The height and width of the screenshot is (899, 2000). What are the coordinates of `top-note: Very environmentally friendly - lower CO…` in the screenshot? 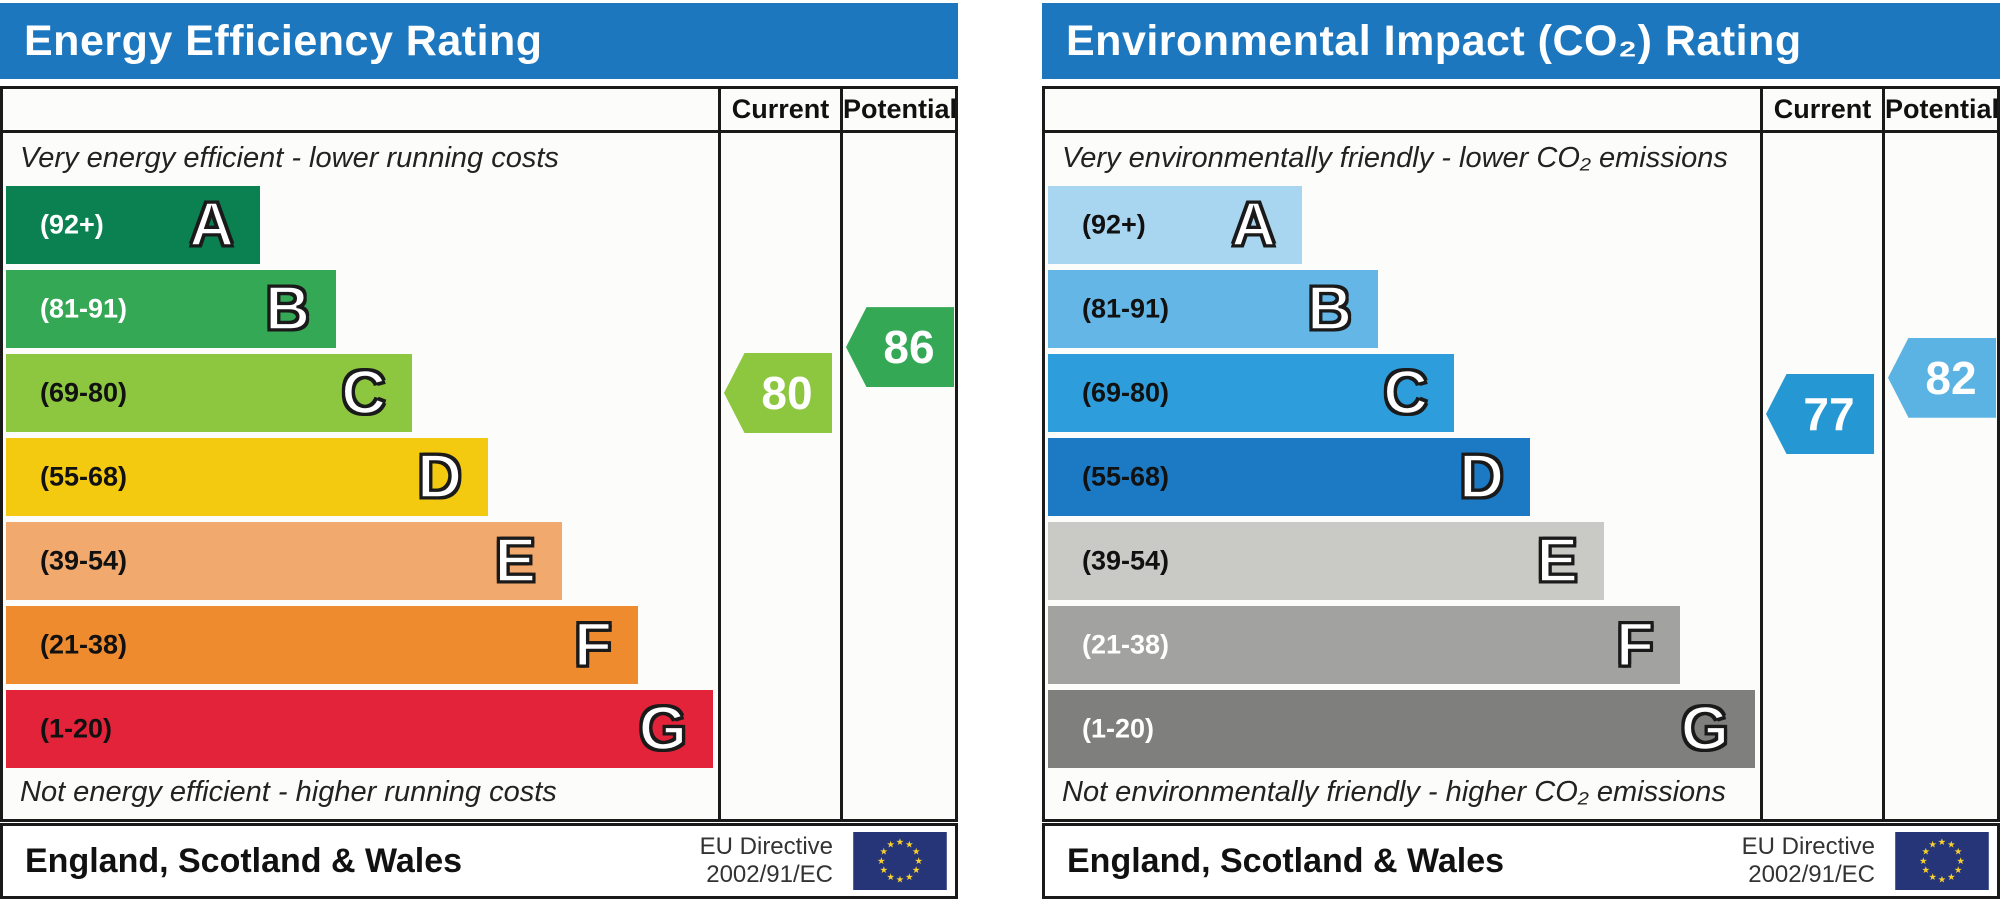 It's located at (1395, 158).